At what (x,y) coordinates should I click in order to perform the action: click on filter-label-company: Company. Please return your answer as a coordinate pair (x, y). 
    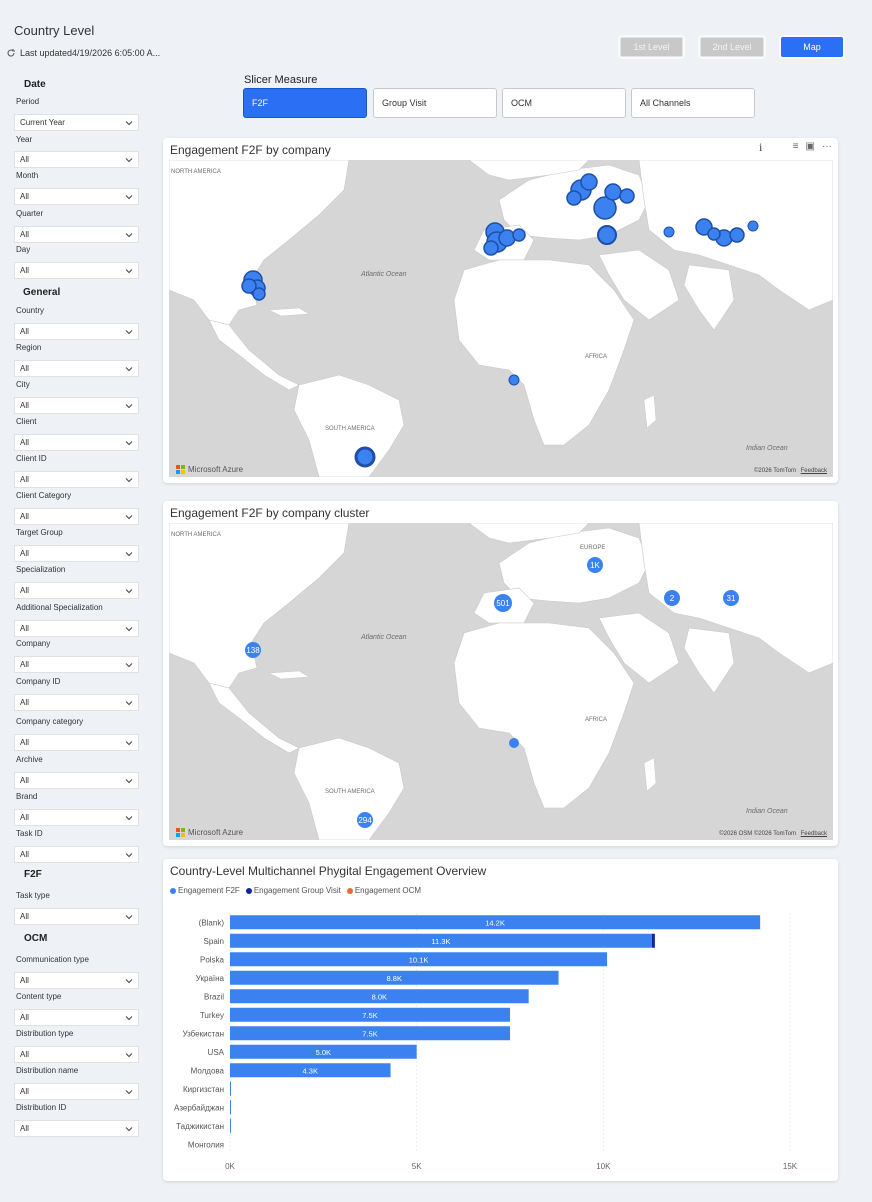
    Looking at the image, I should click on (33, 643).